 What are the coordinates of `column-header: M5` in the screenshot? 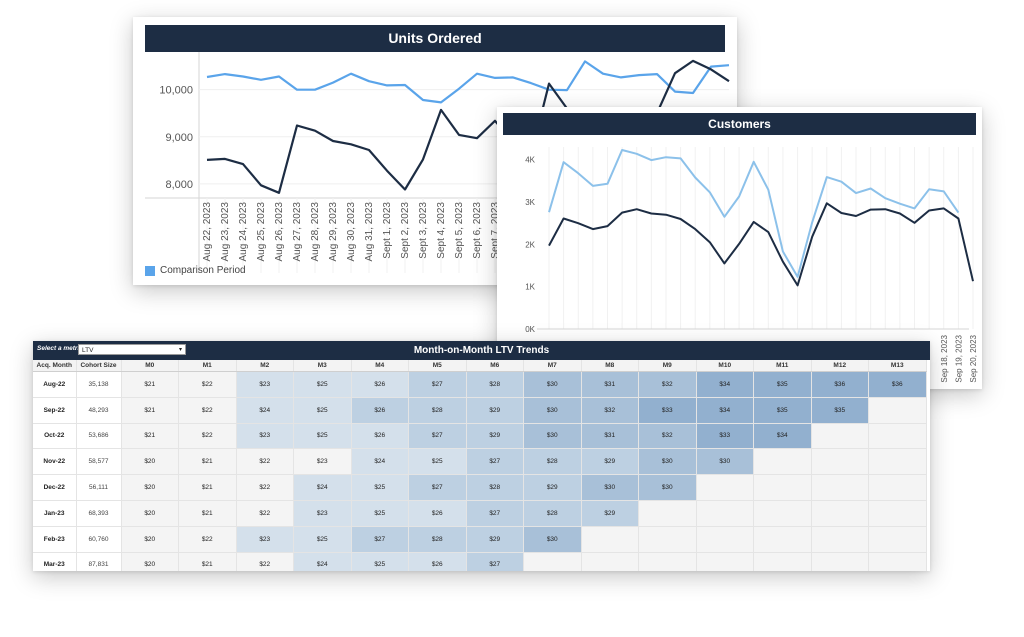 It's located at (437, 366).